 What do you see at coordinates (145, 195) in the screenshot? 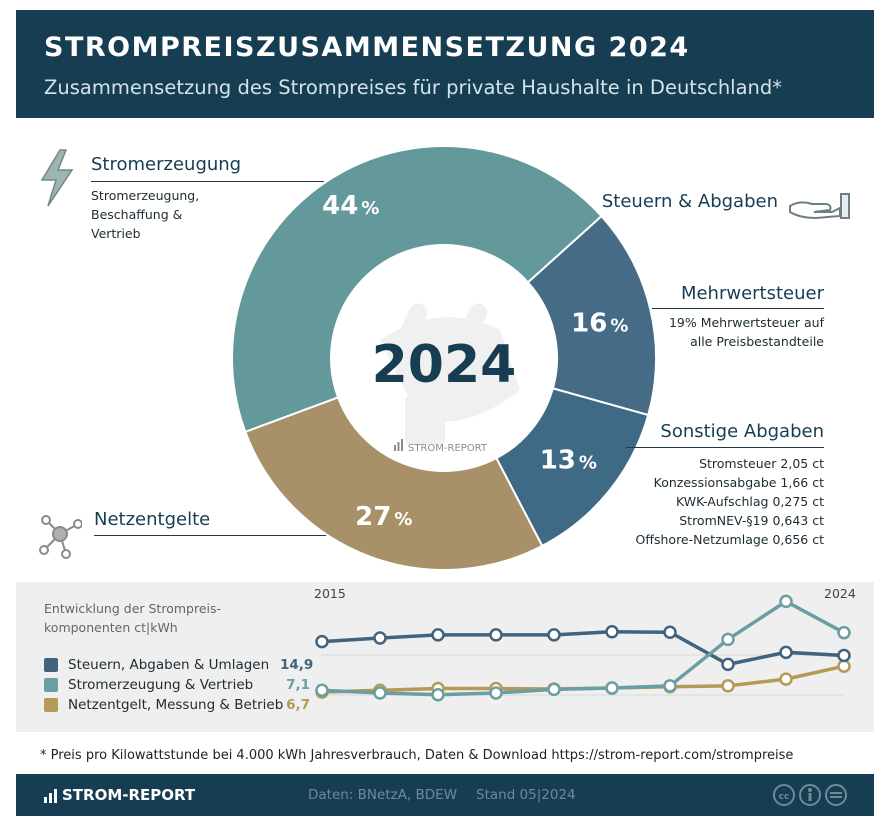
I see `stromerzeugung-desc-1: Stromerzeugung,` at bounding box center [145, 195].